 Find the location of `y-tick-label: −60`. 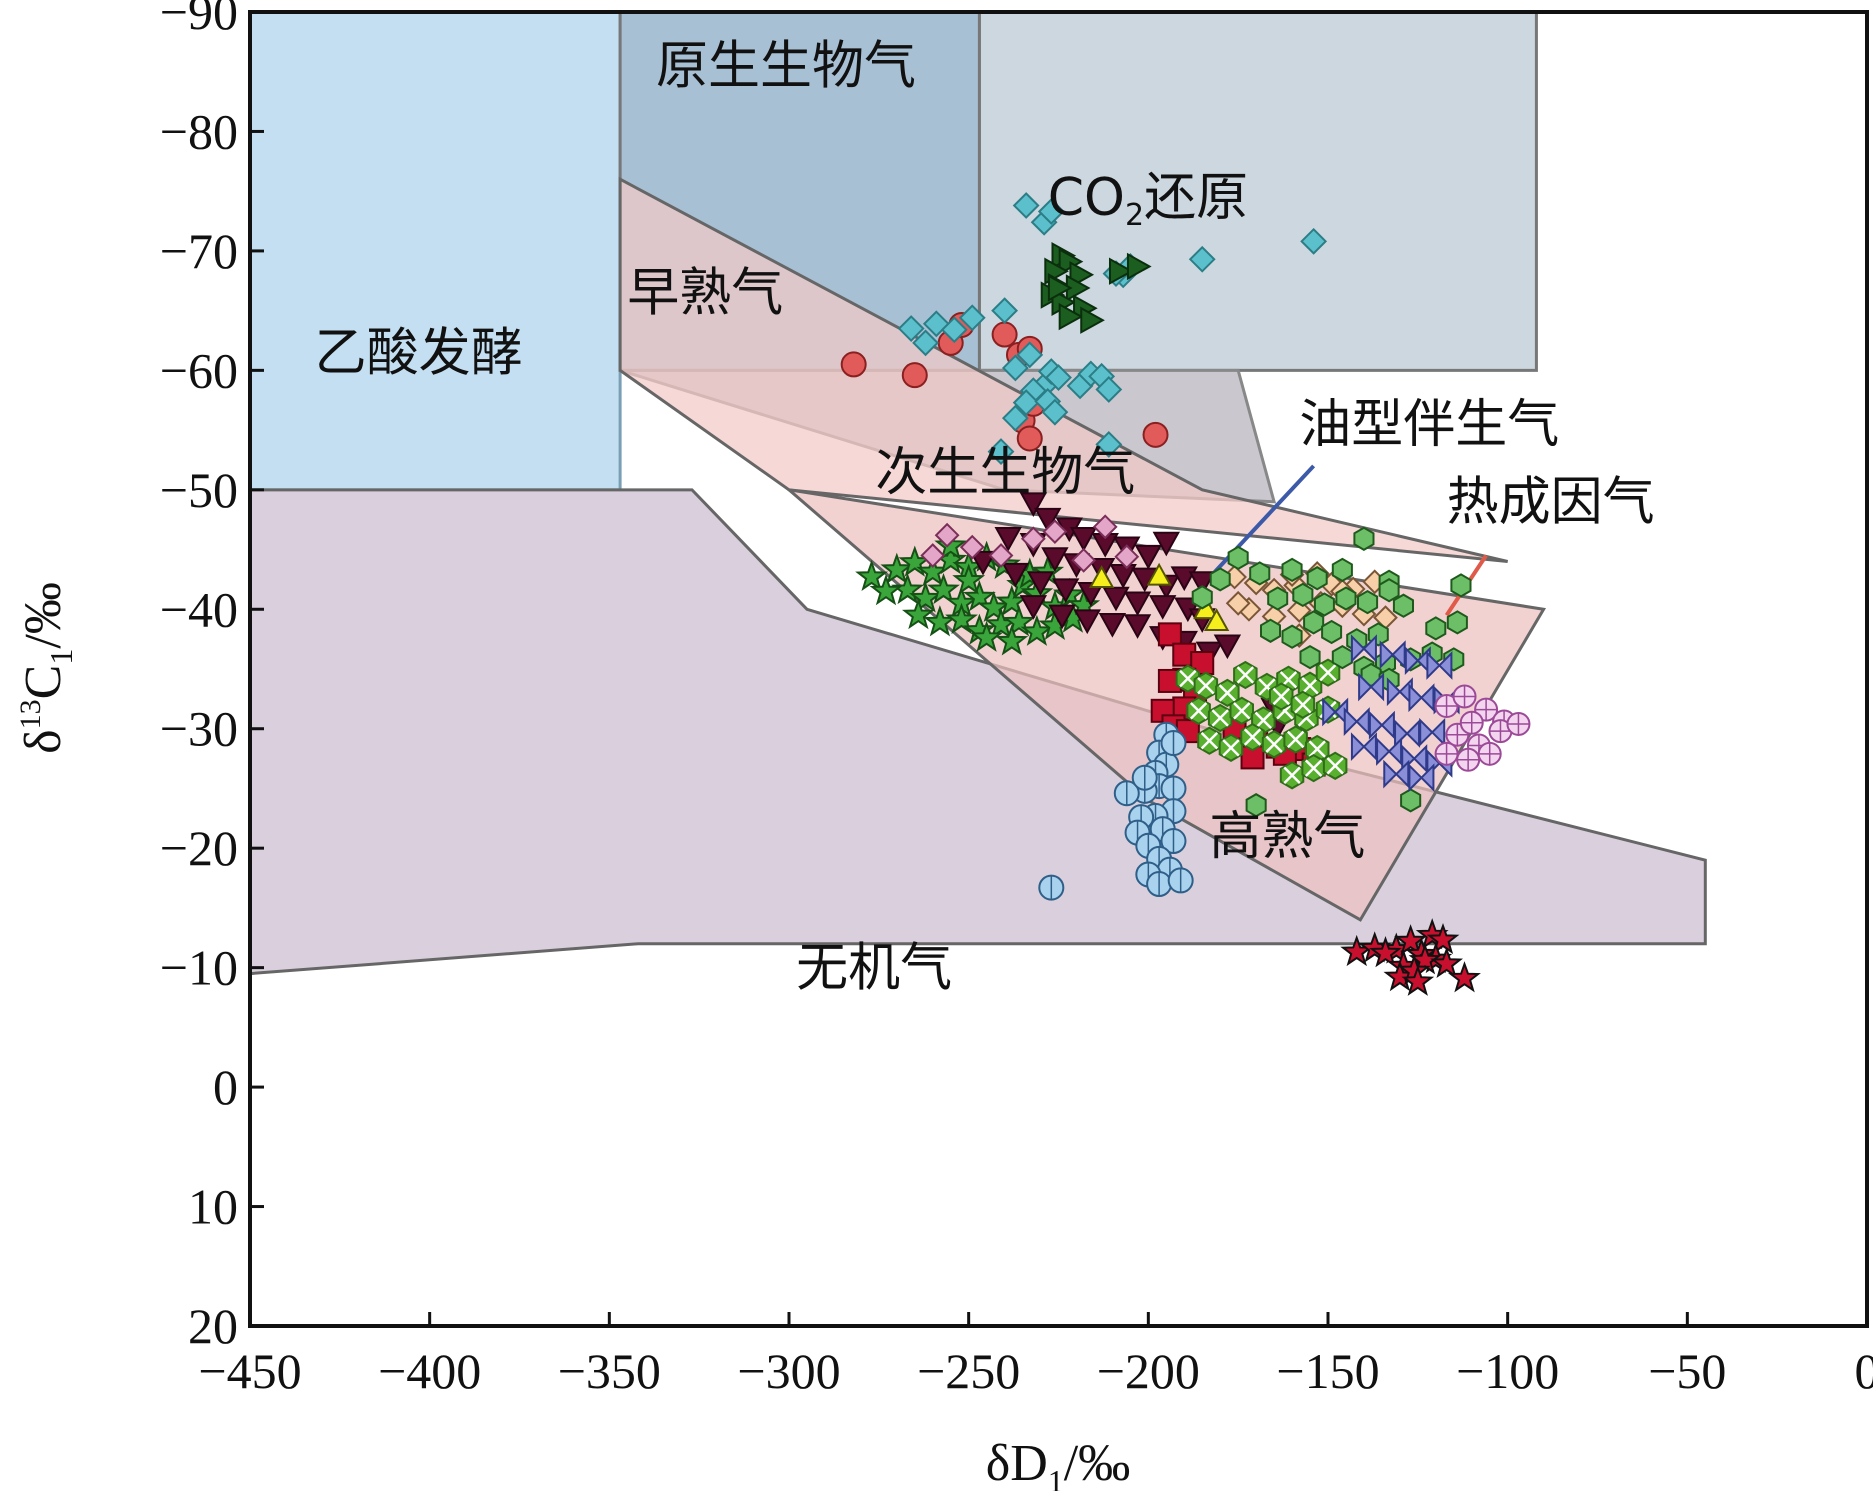

y-tick-label: −60 is located at coordinates (199, 370).